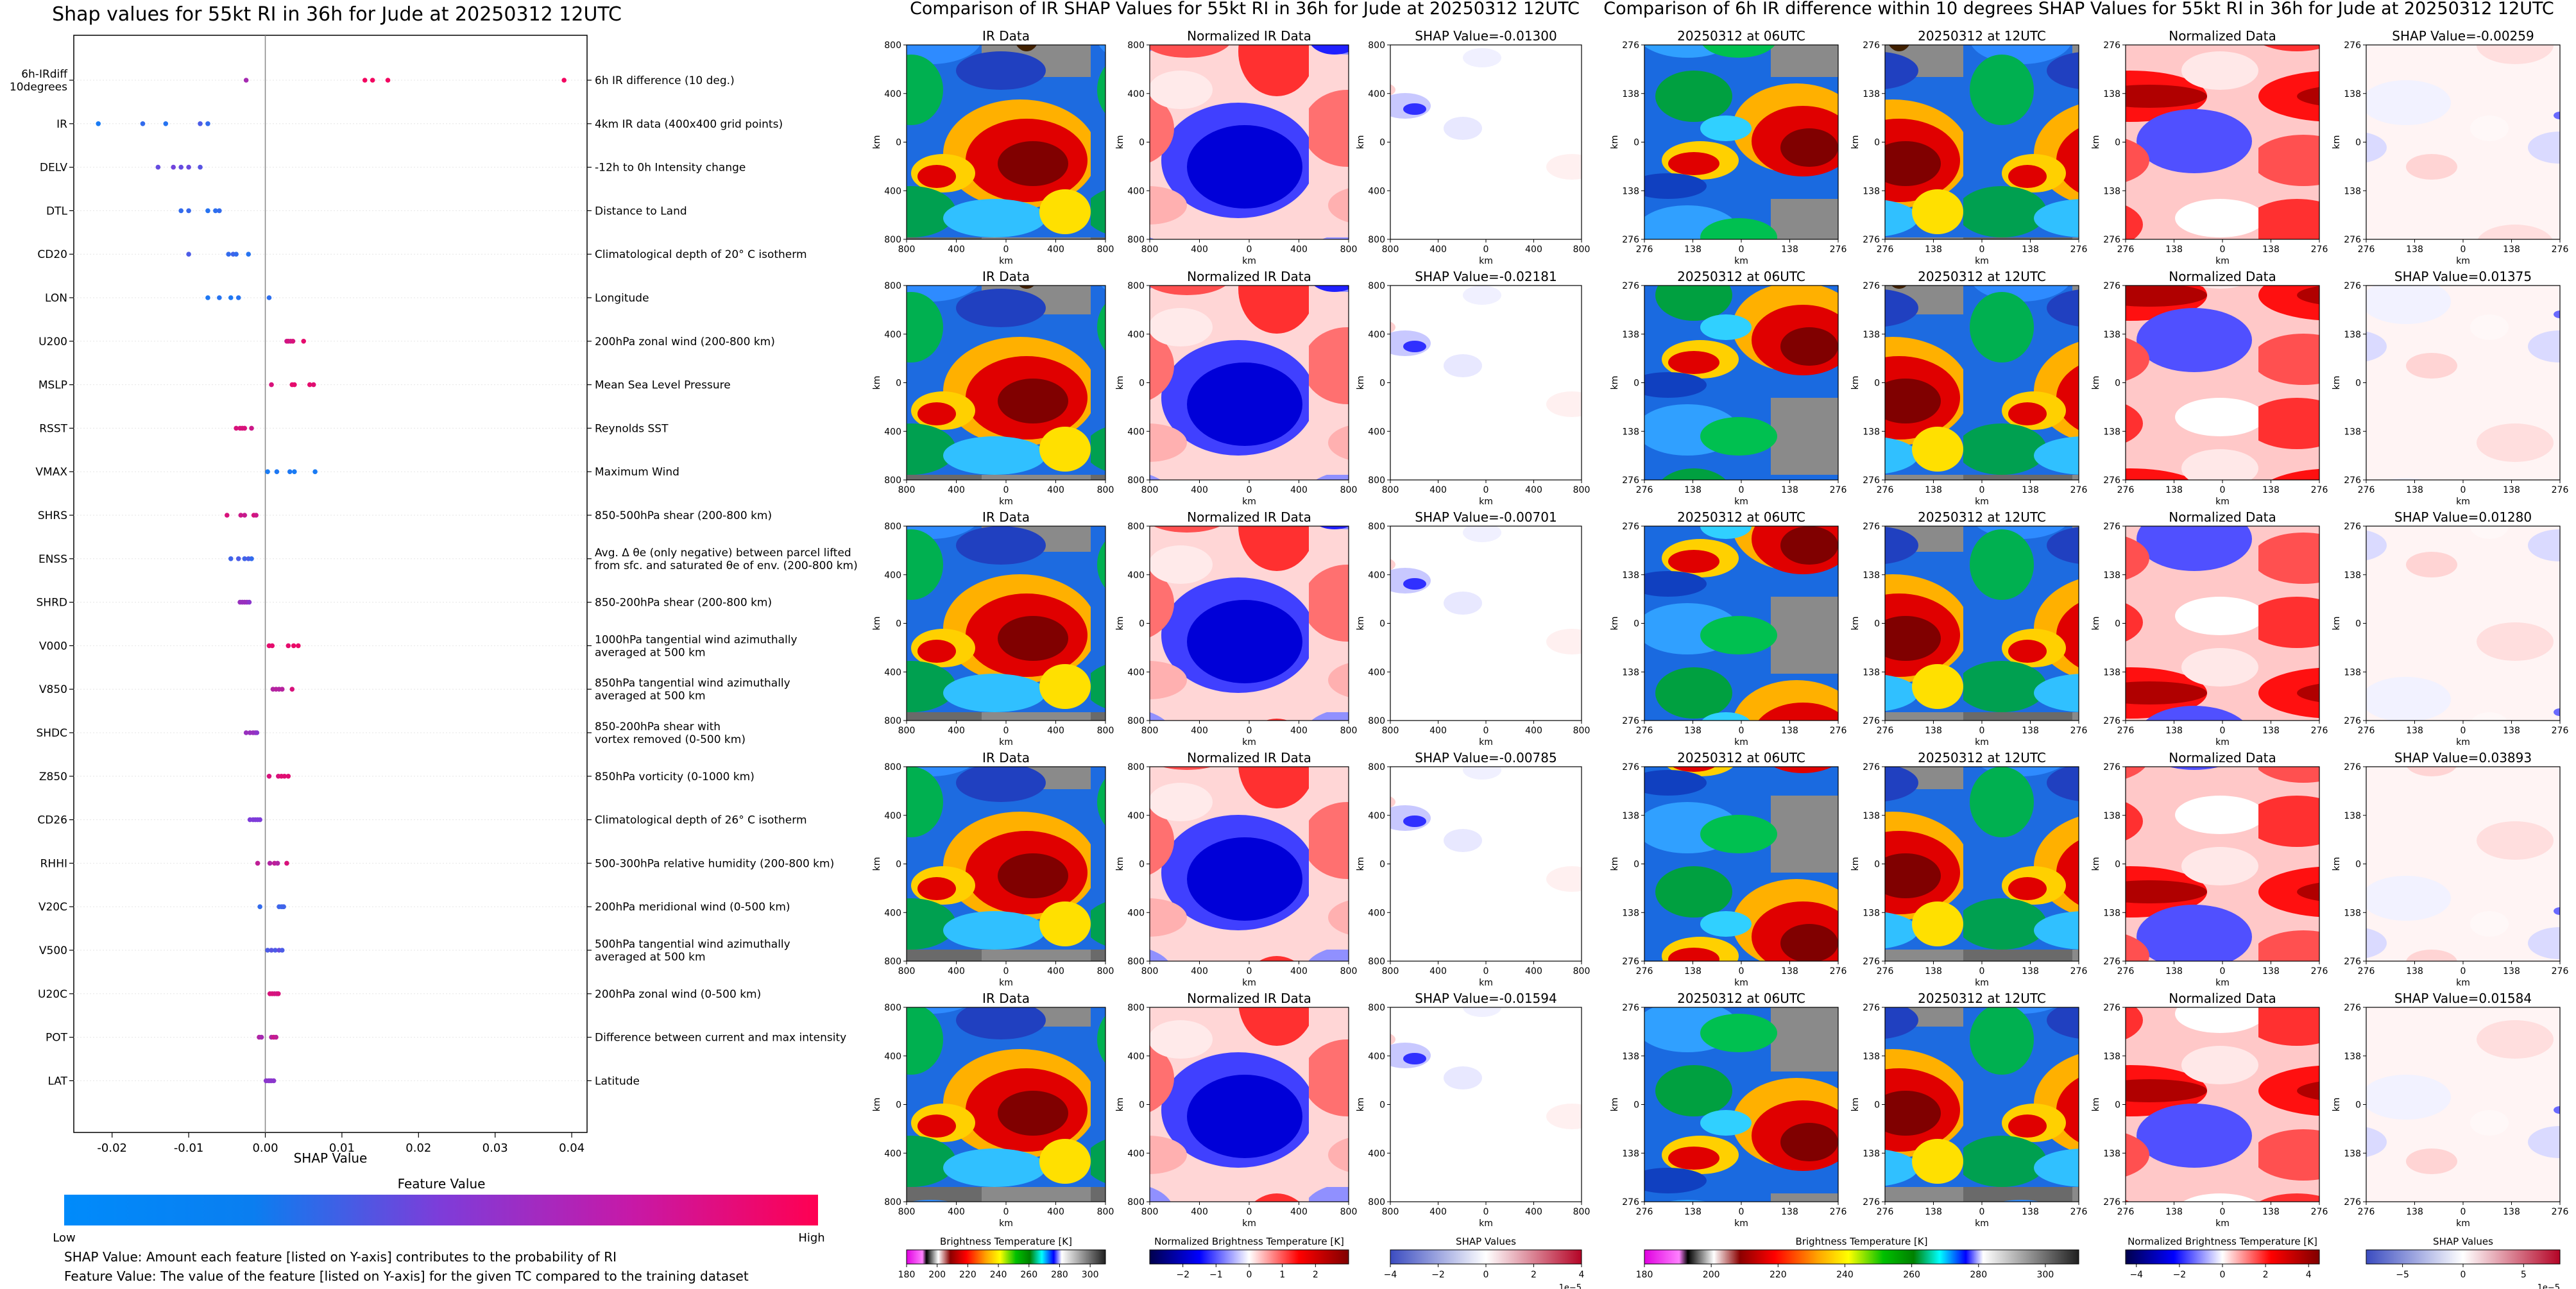 This screenshot has height=1289, width=2576. I want to click on panel-xtick-label: 0, so click(1486, 1212).